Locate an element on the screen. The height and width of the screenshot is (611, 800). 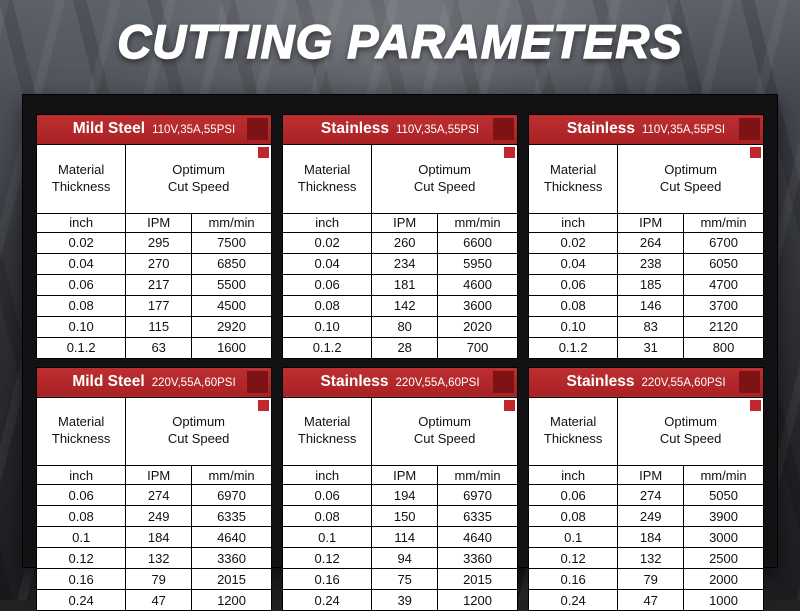
data-row: 0.02 295 7500 is located at coordinates (153, 242).